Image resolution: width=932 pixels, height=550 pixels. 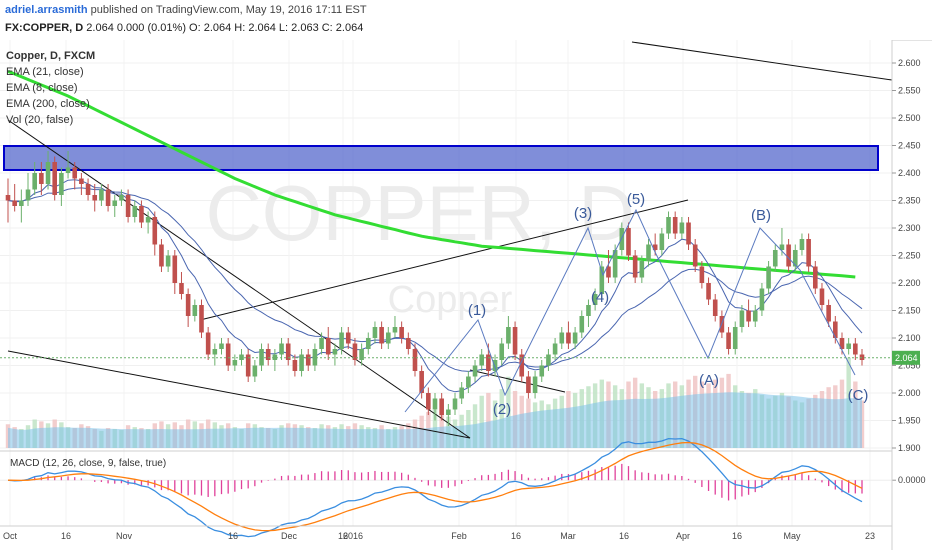 I want to click on macd-tick-label: 0.0000, so click(x=912, y=480).